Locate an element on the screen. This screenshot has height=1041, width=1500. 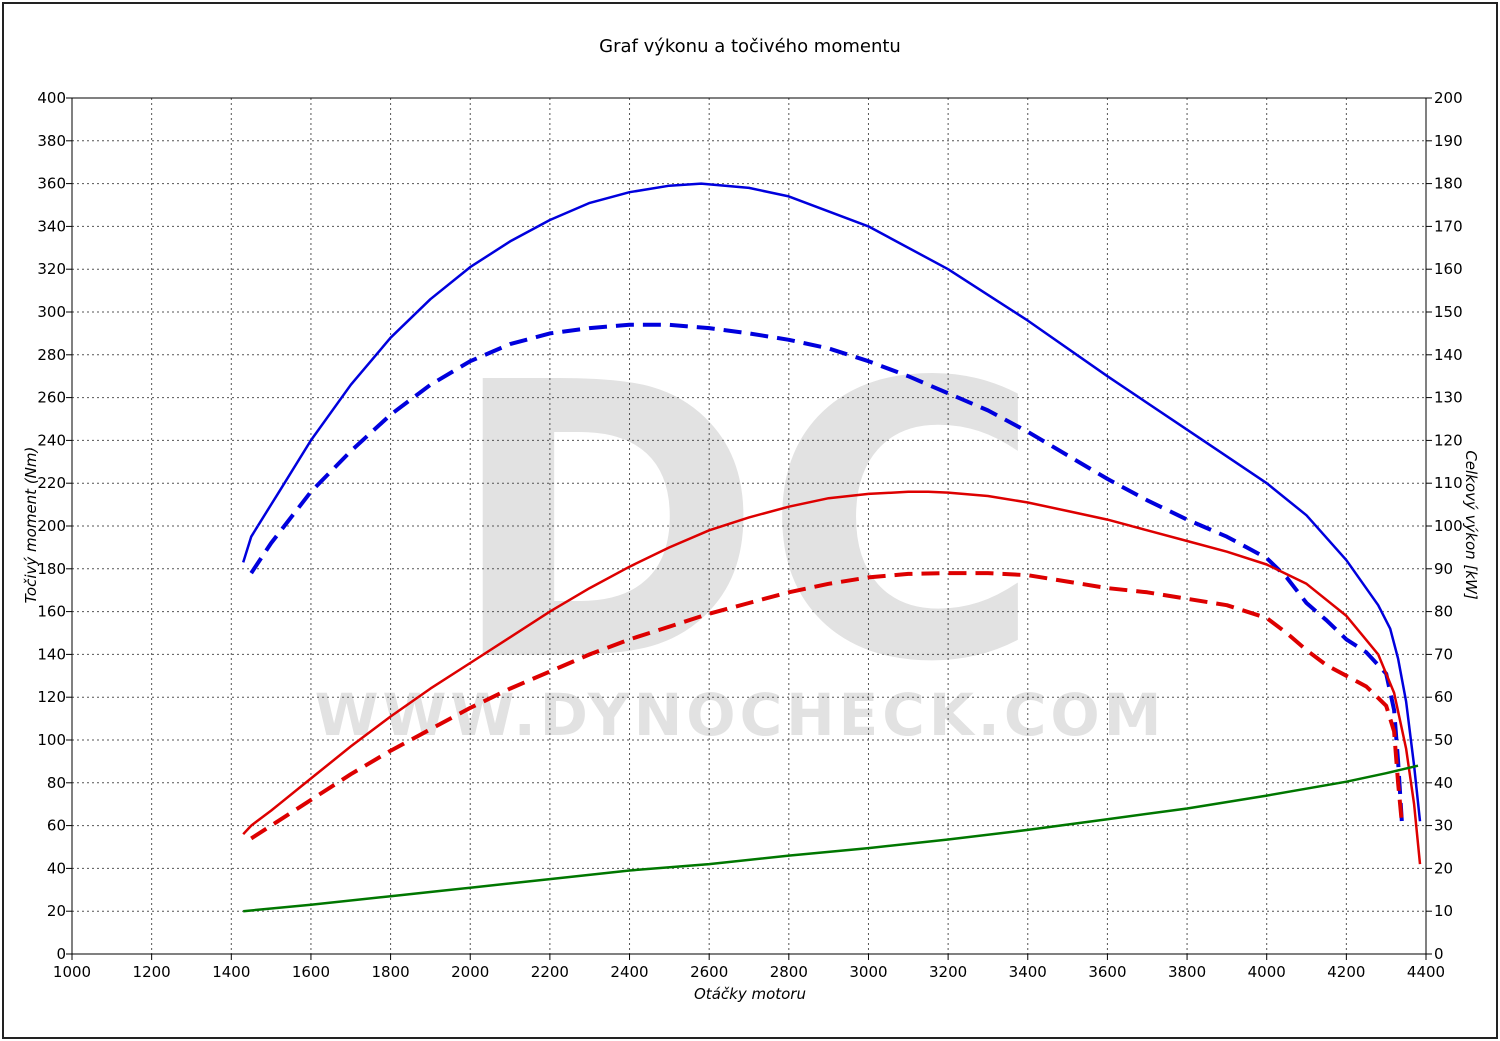
y-left-tick-label: 300 is located at coordinates (51, 312).